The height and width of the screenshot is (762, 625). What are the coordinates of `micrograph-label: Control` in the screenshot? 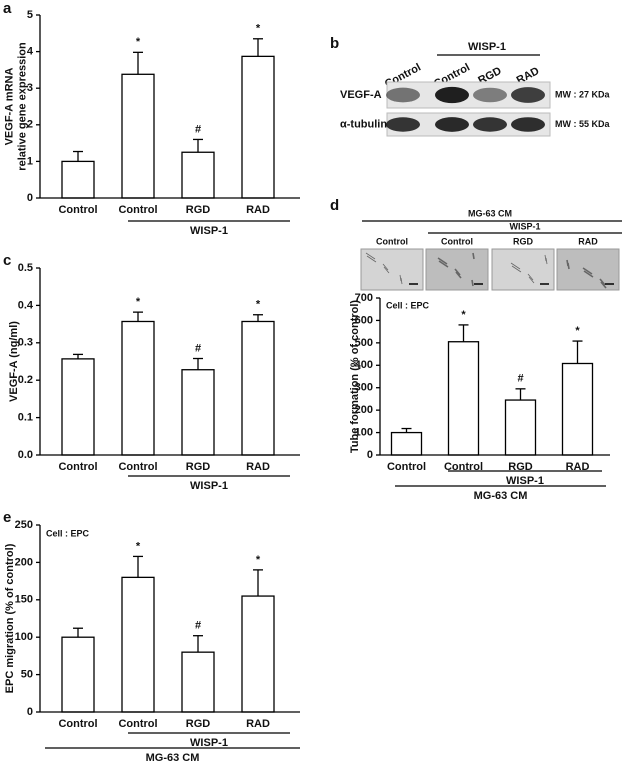 It's located at (392, 241).